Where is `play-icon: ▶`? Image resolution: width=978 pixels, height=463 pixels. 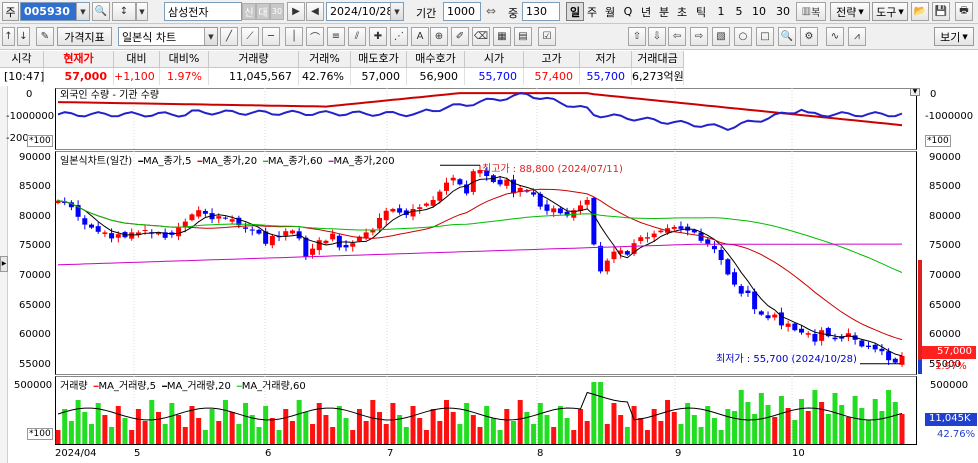
play-icon: ▶ is located at coordinates (296, 11).